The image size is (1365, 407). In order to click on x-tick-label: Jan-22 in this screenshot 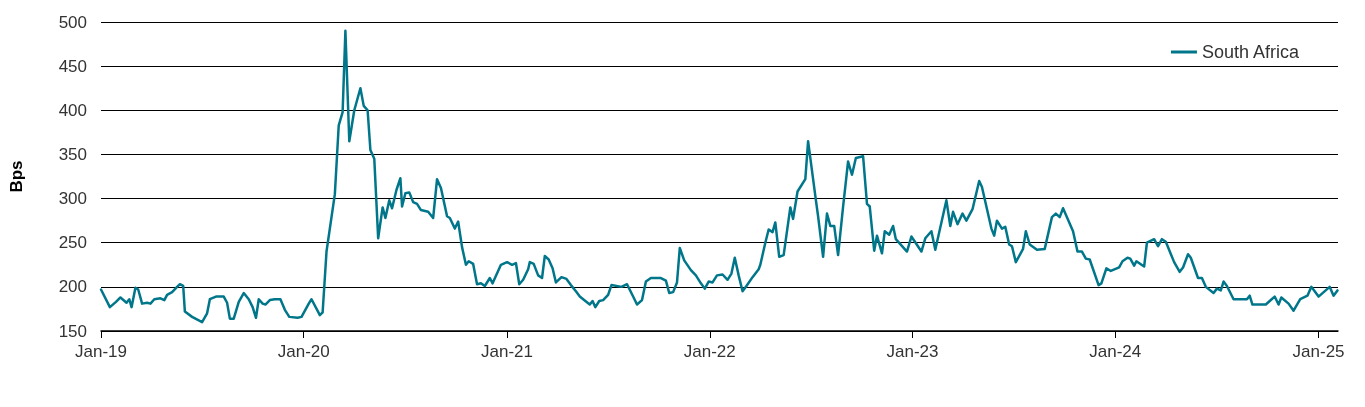, I will do `click(709, 351)`.